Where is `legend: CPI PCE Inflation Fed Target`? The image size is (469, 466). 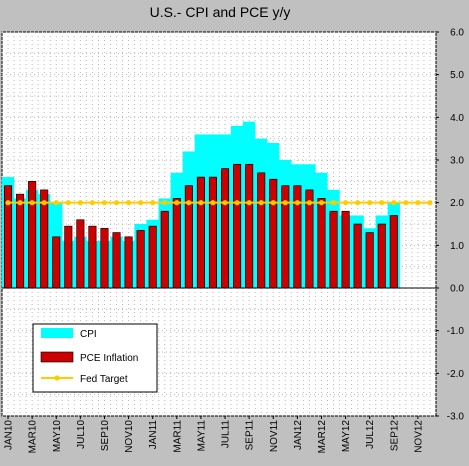 legend: CPI PCE Inflation Fed Target is located at coordinates (95, 358).